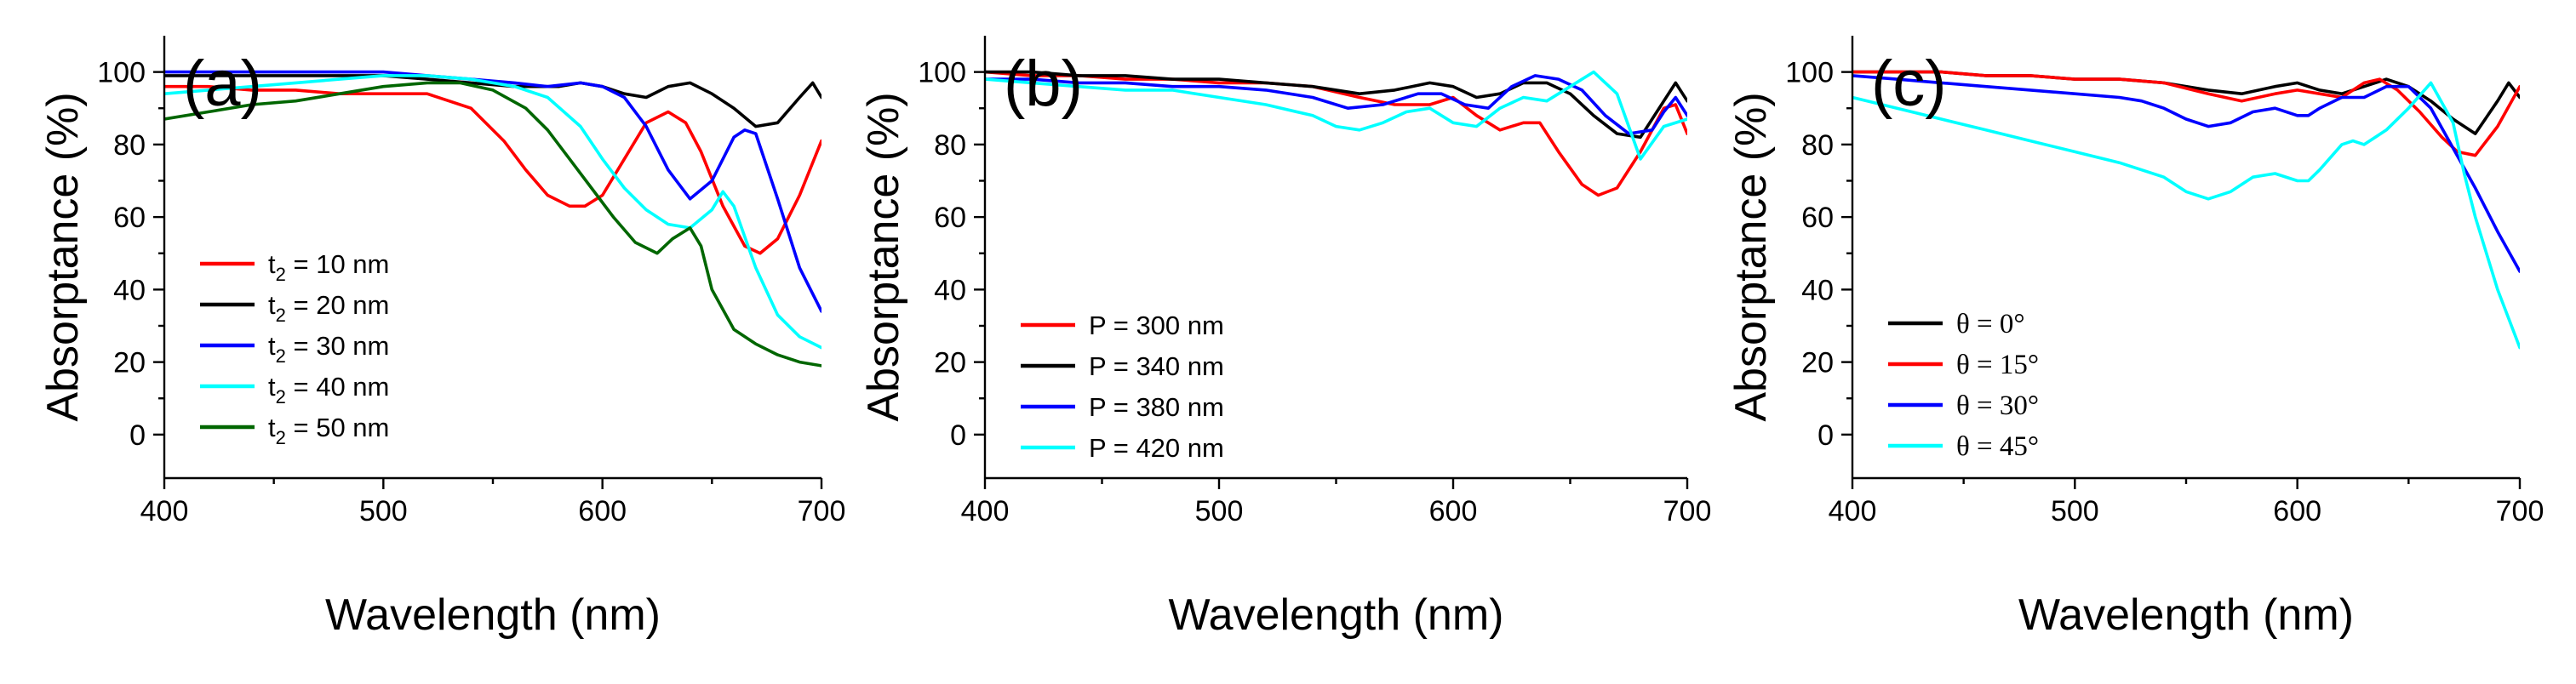 Image resolution: width=2576 pixels, height=684 pixels. I want to click on legend-label: t2 = 30 nm, so click(328, 349).